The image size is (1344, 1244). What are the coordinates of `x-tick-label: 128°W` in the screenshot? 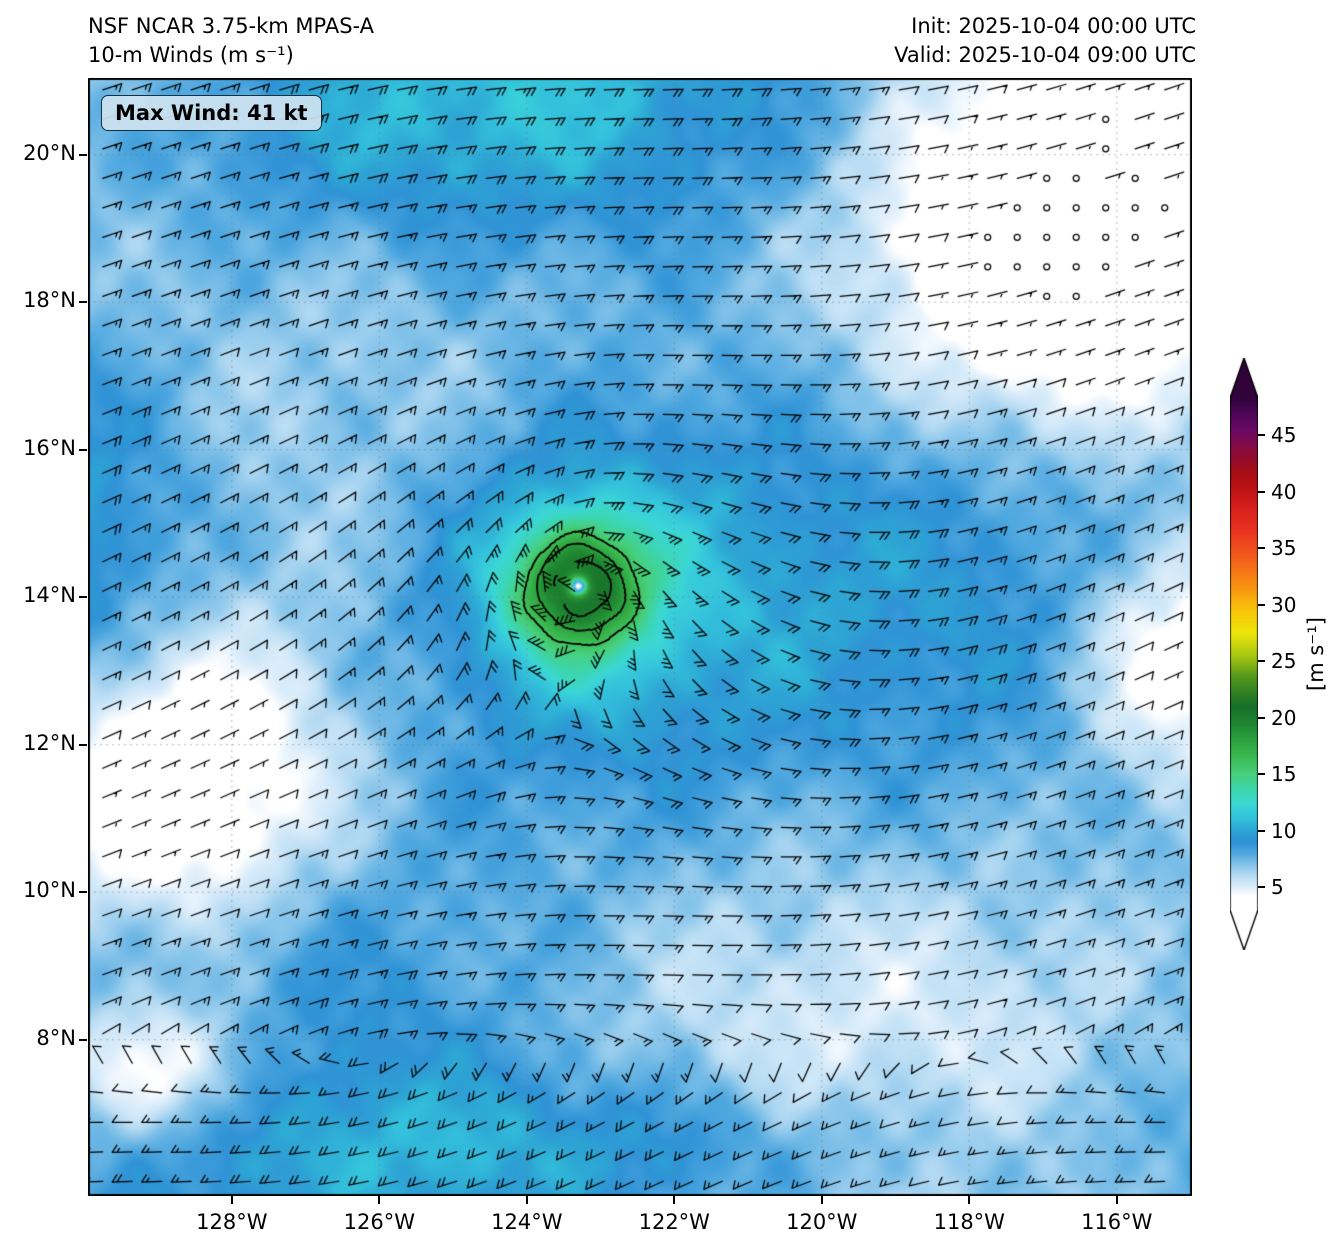 It's located at (232, 1222).